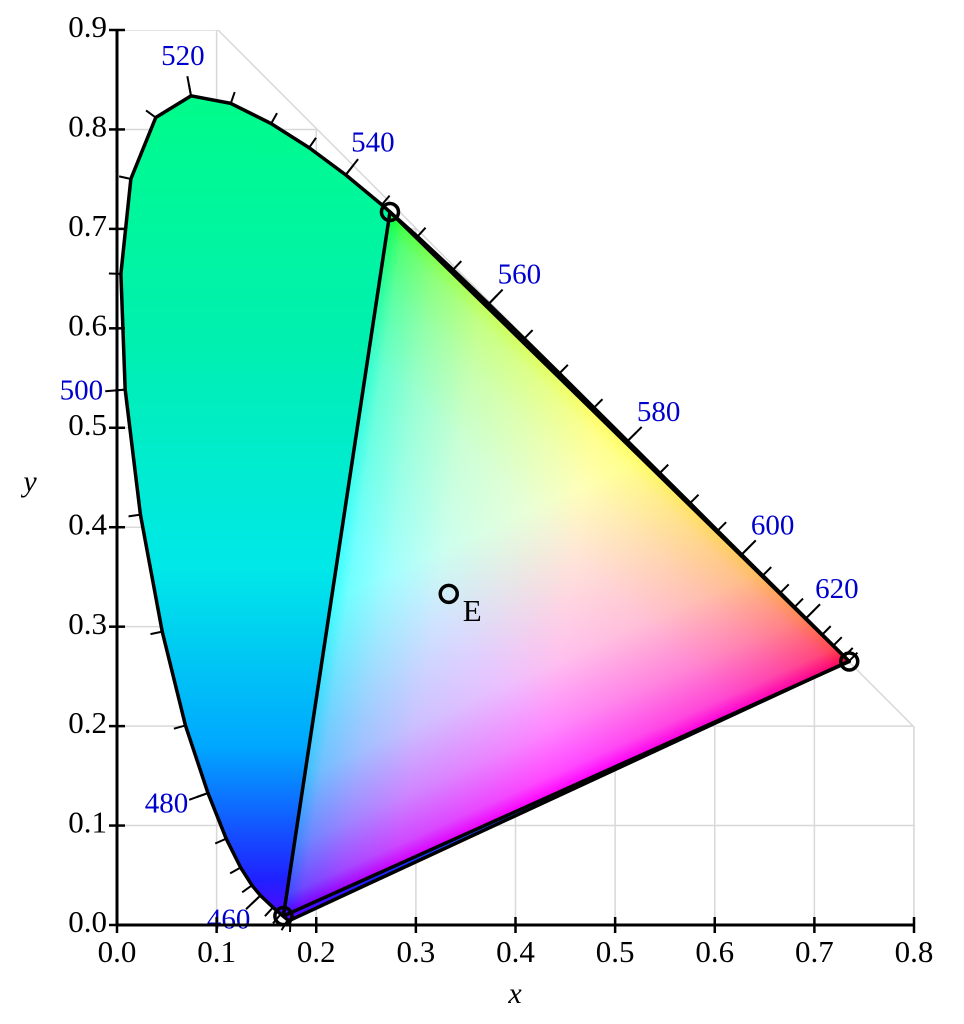 The image size is (964, 1024). I want to click on y-tick-label: 0.0, so click(87, 921).